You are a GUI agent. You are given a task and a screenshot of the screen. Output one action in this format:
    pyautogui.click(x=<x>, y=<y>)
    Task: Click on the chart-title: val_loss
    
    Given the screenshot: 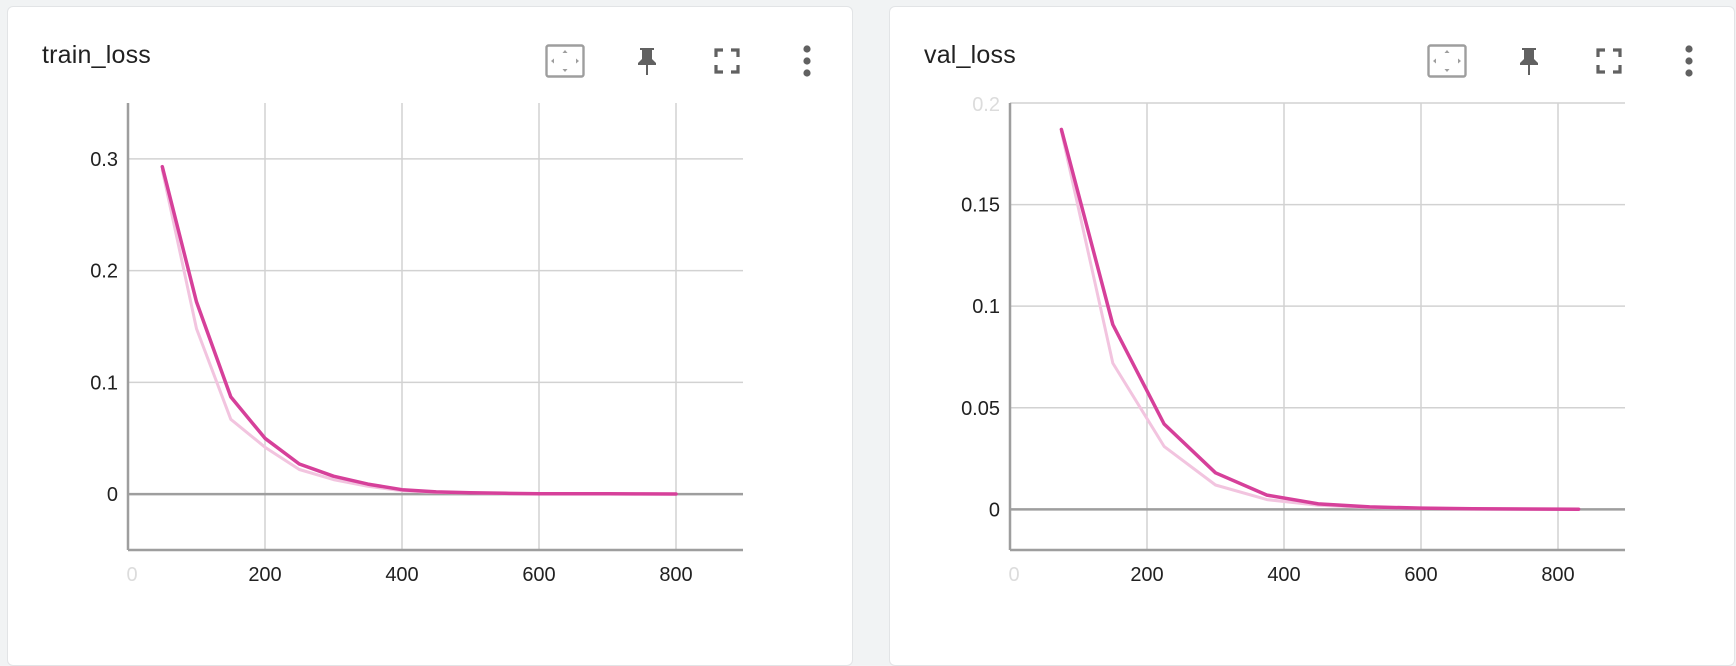 What is the action you would take?
    pyautogui.click(x=970, y=55)
    